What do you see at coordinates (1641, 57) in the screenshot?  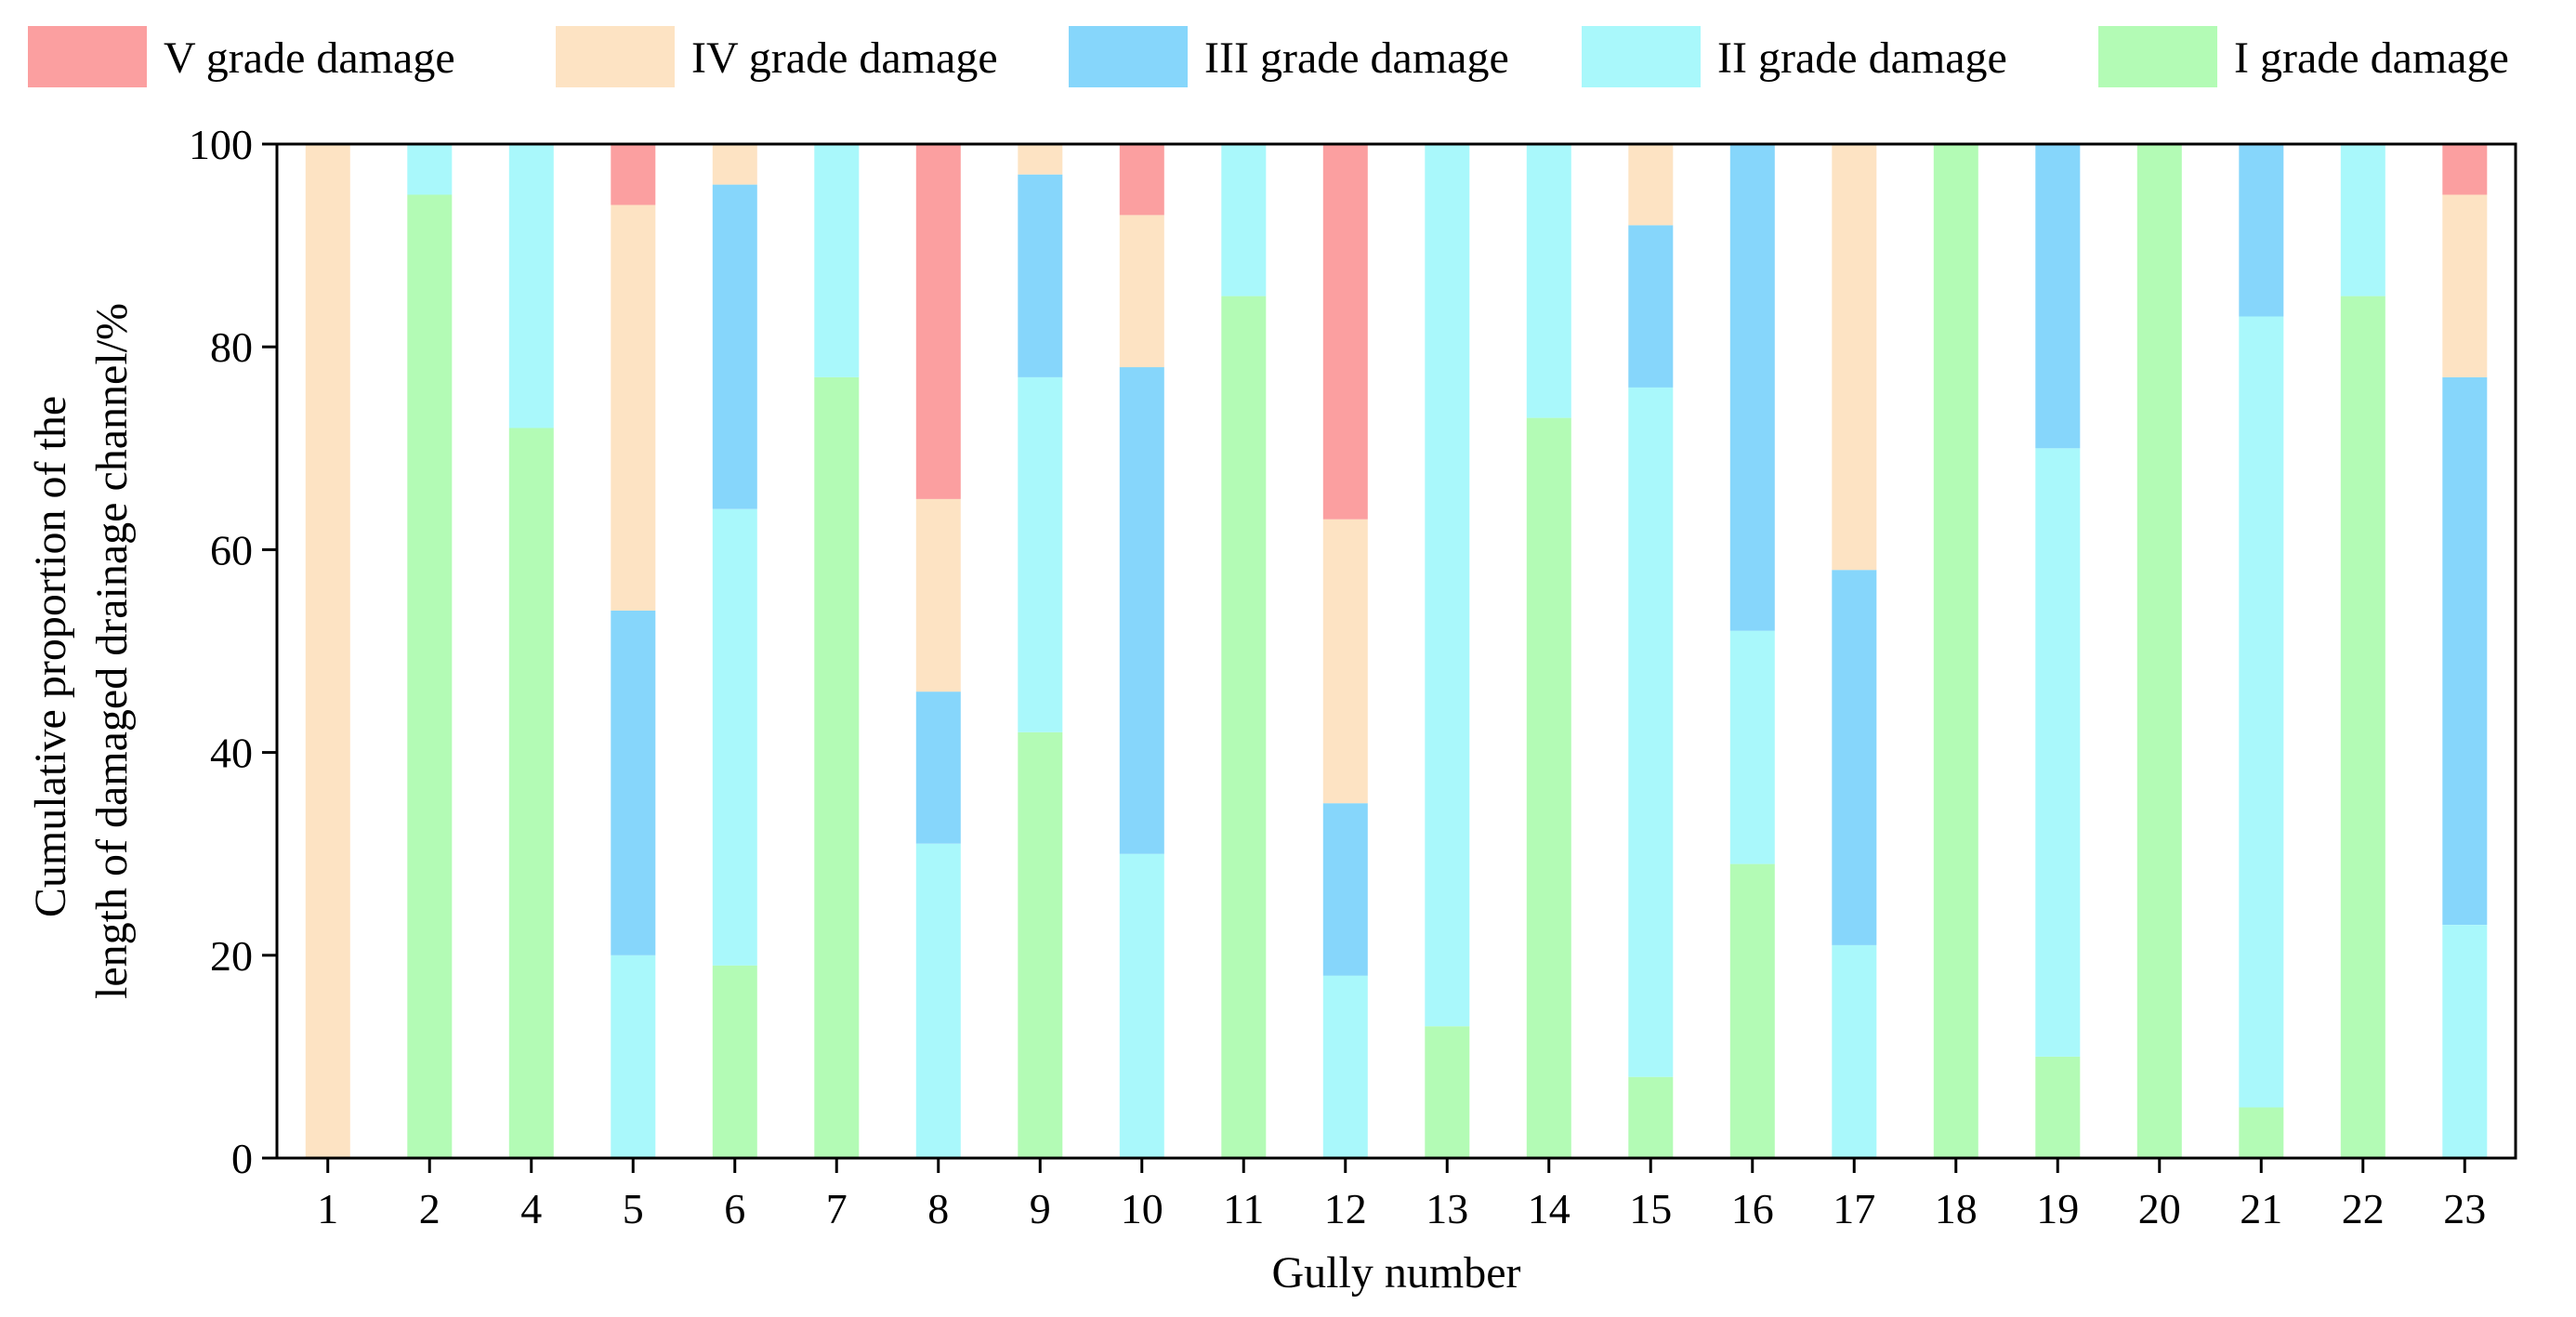 I see `legend-swatch-ii-grade-damage` at bounding box center [1641, 57].